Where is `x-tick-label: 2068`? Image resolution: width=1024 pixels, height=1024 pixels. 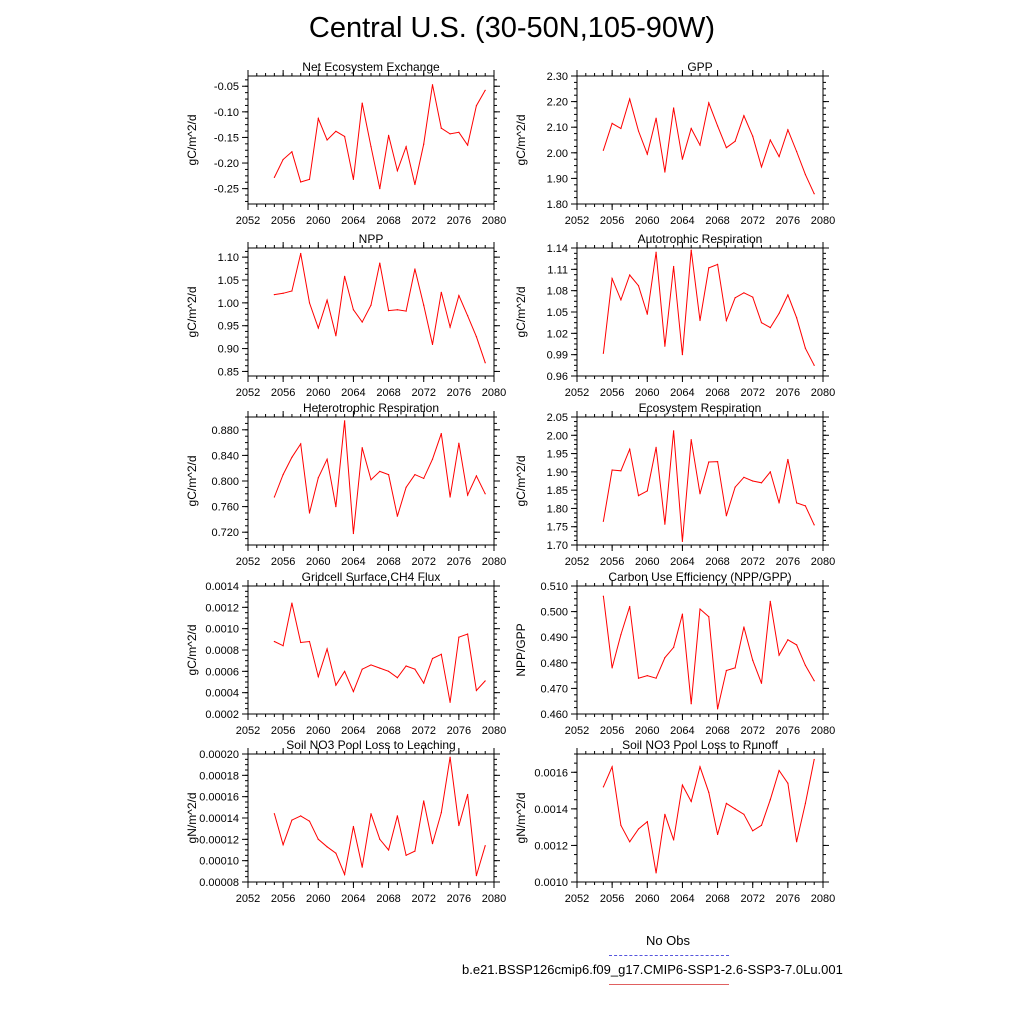 x-tick-label: 2068 is located at coordinates (717, 562).